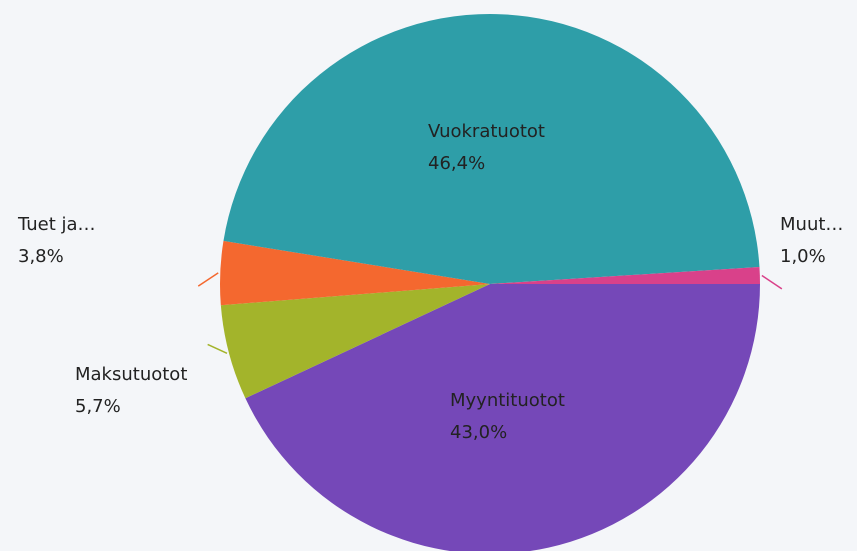 The image size is (857, 551). What do you see at coordinates (98, 406) in the screenshot?
I see `slice-value: 5,7%` at bounding box center [98, 406].